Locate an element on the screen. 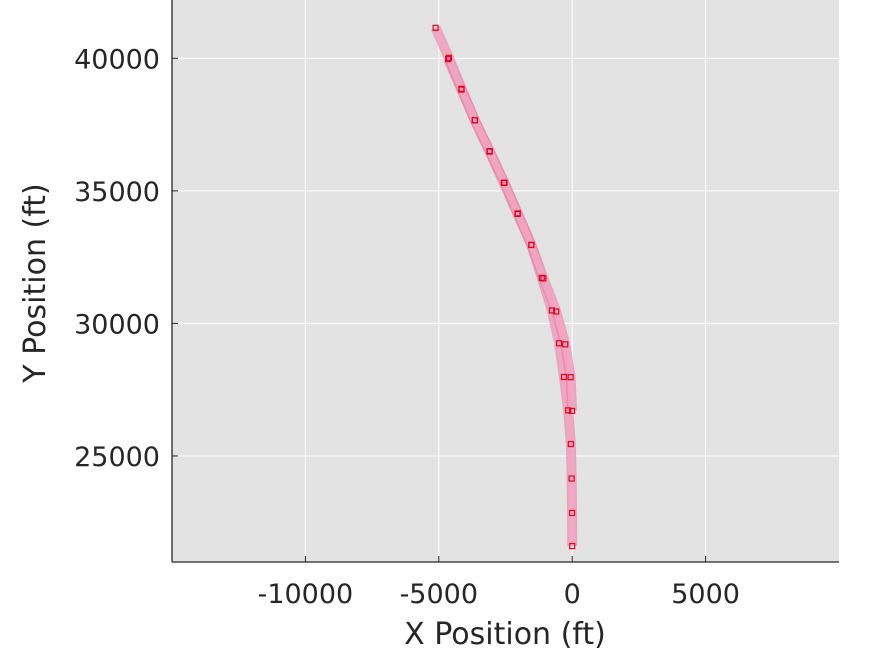 This screenshot has width=875, height=656. x-tick-label: 0 is located at coordinates (572, 594).